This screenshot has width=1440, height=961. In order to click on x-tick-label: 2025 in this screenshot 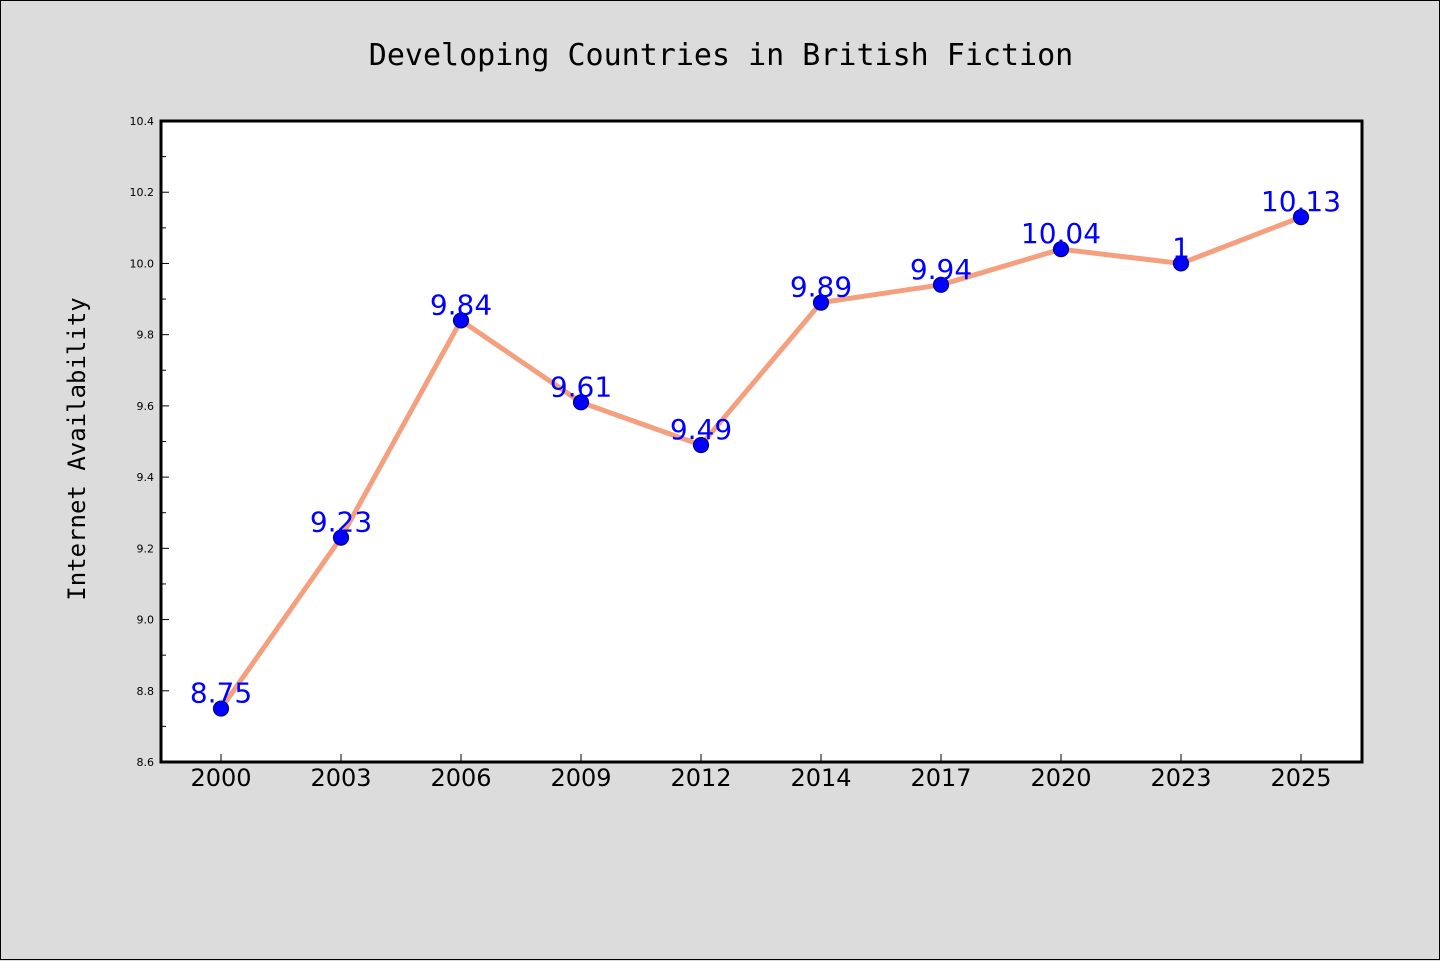, I will do `click(1300, 778)`.